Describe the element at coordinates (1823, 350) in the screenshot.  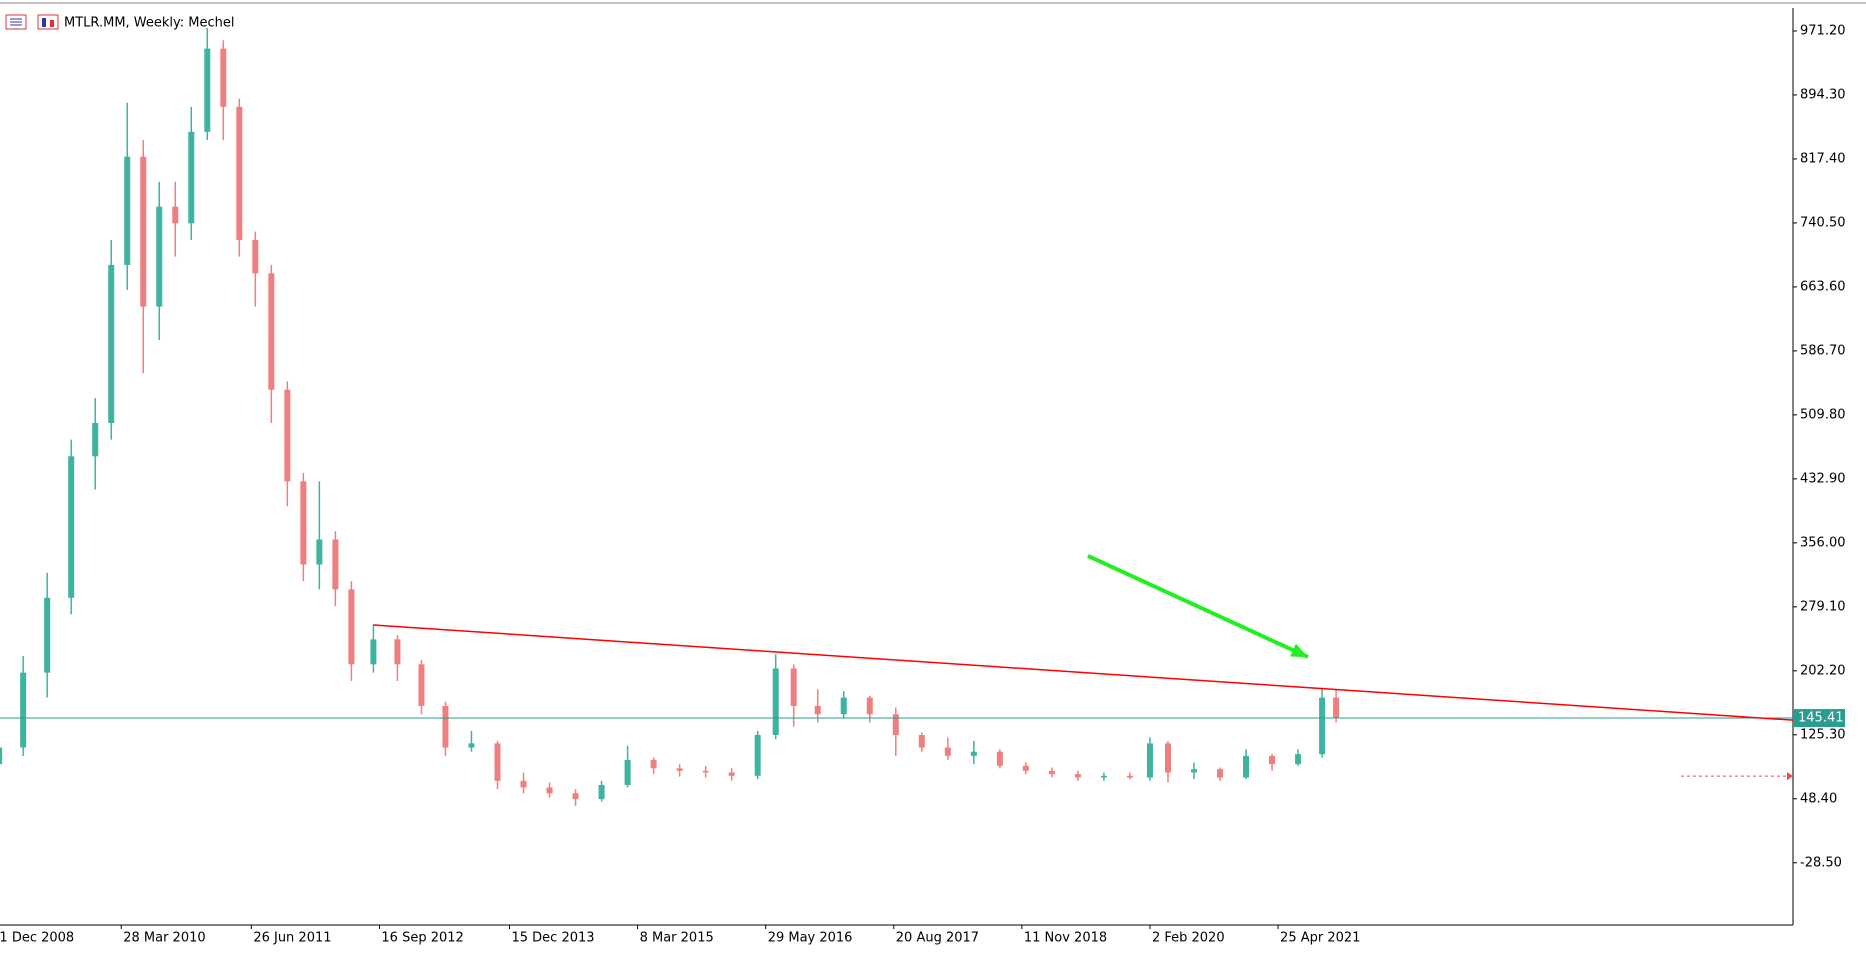
I see `y-tick-label: 586.70` at that location.